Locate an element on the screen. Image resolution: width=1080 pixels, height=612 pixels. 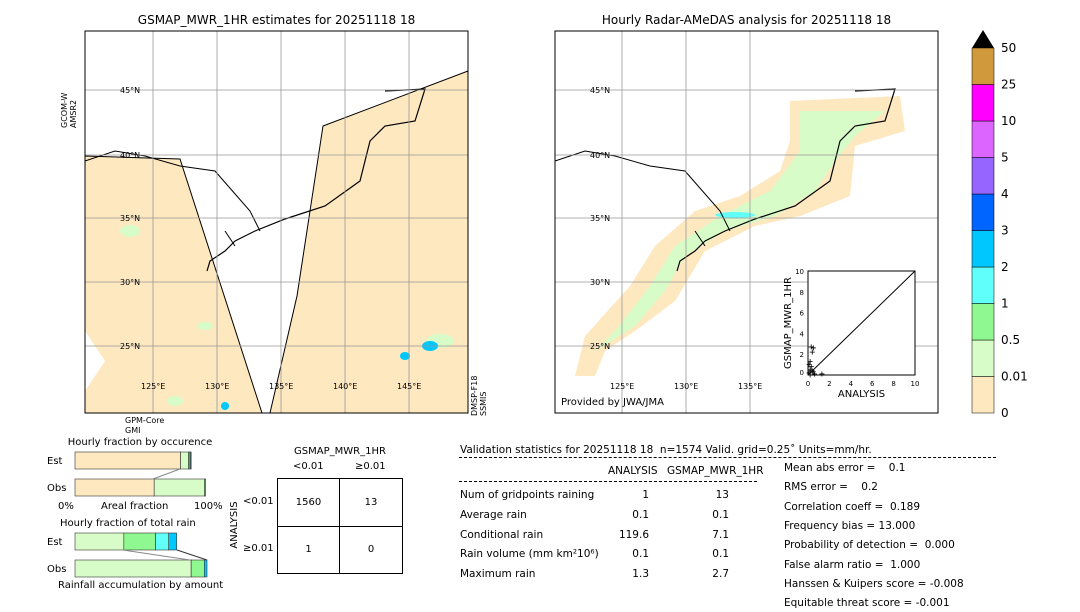
x-tick-label: 2 is located at coordinates (829, 384).